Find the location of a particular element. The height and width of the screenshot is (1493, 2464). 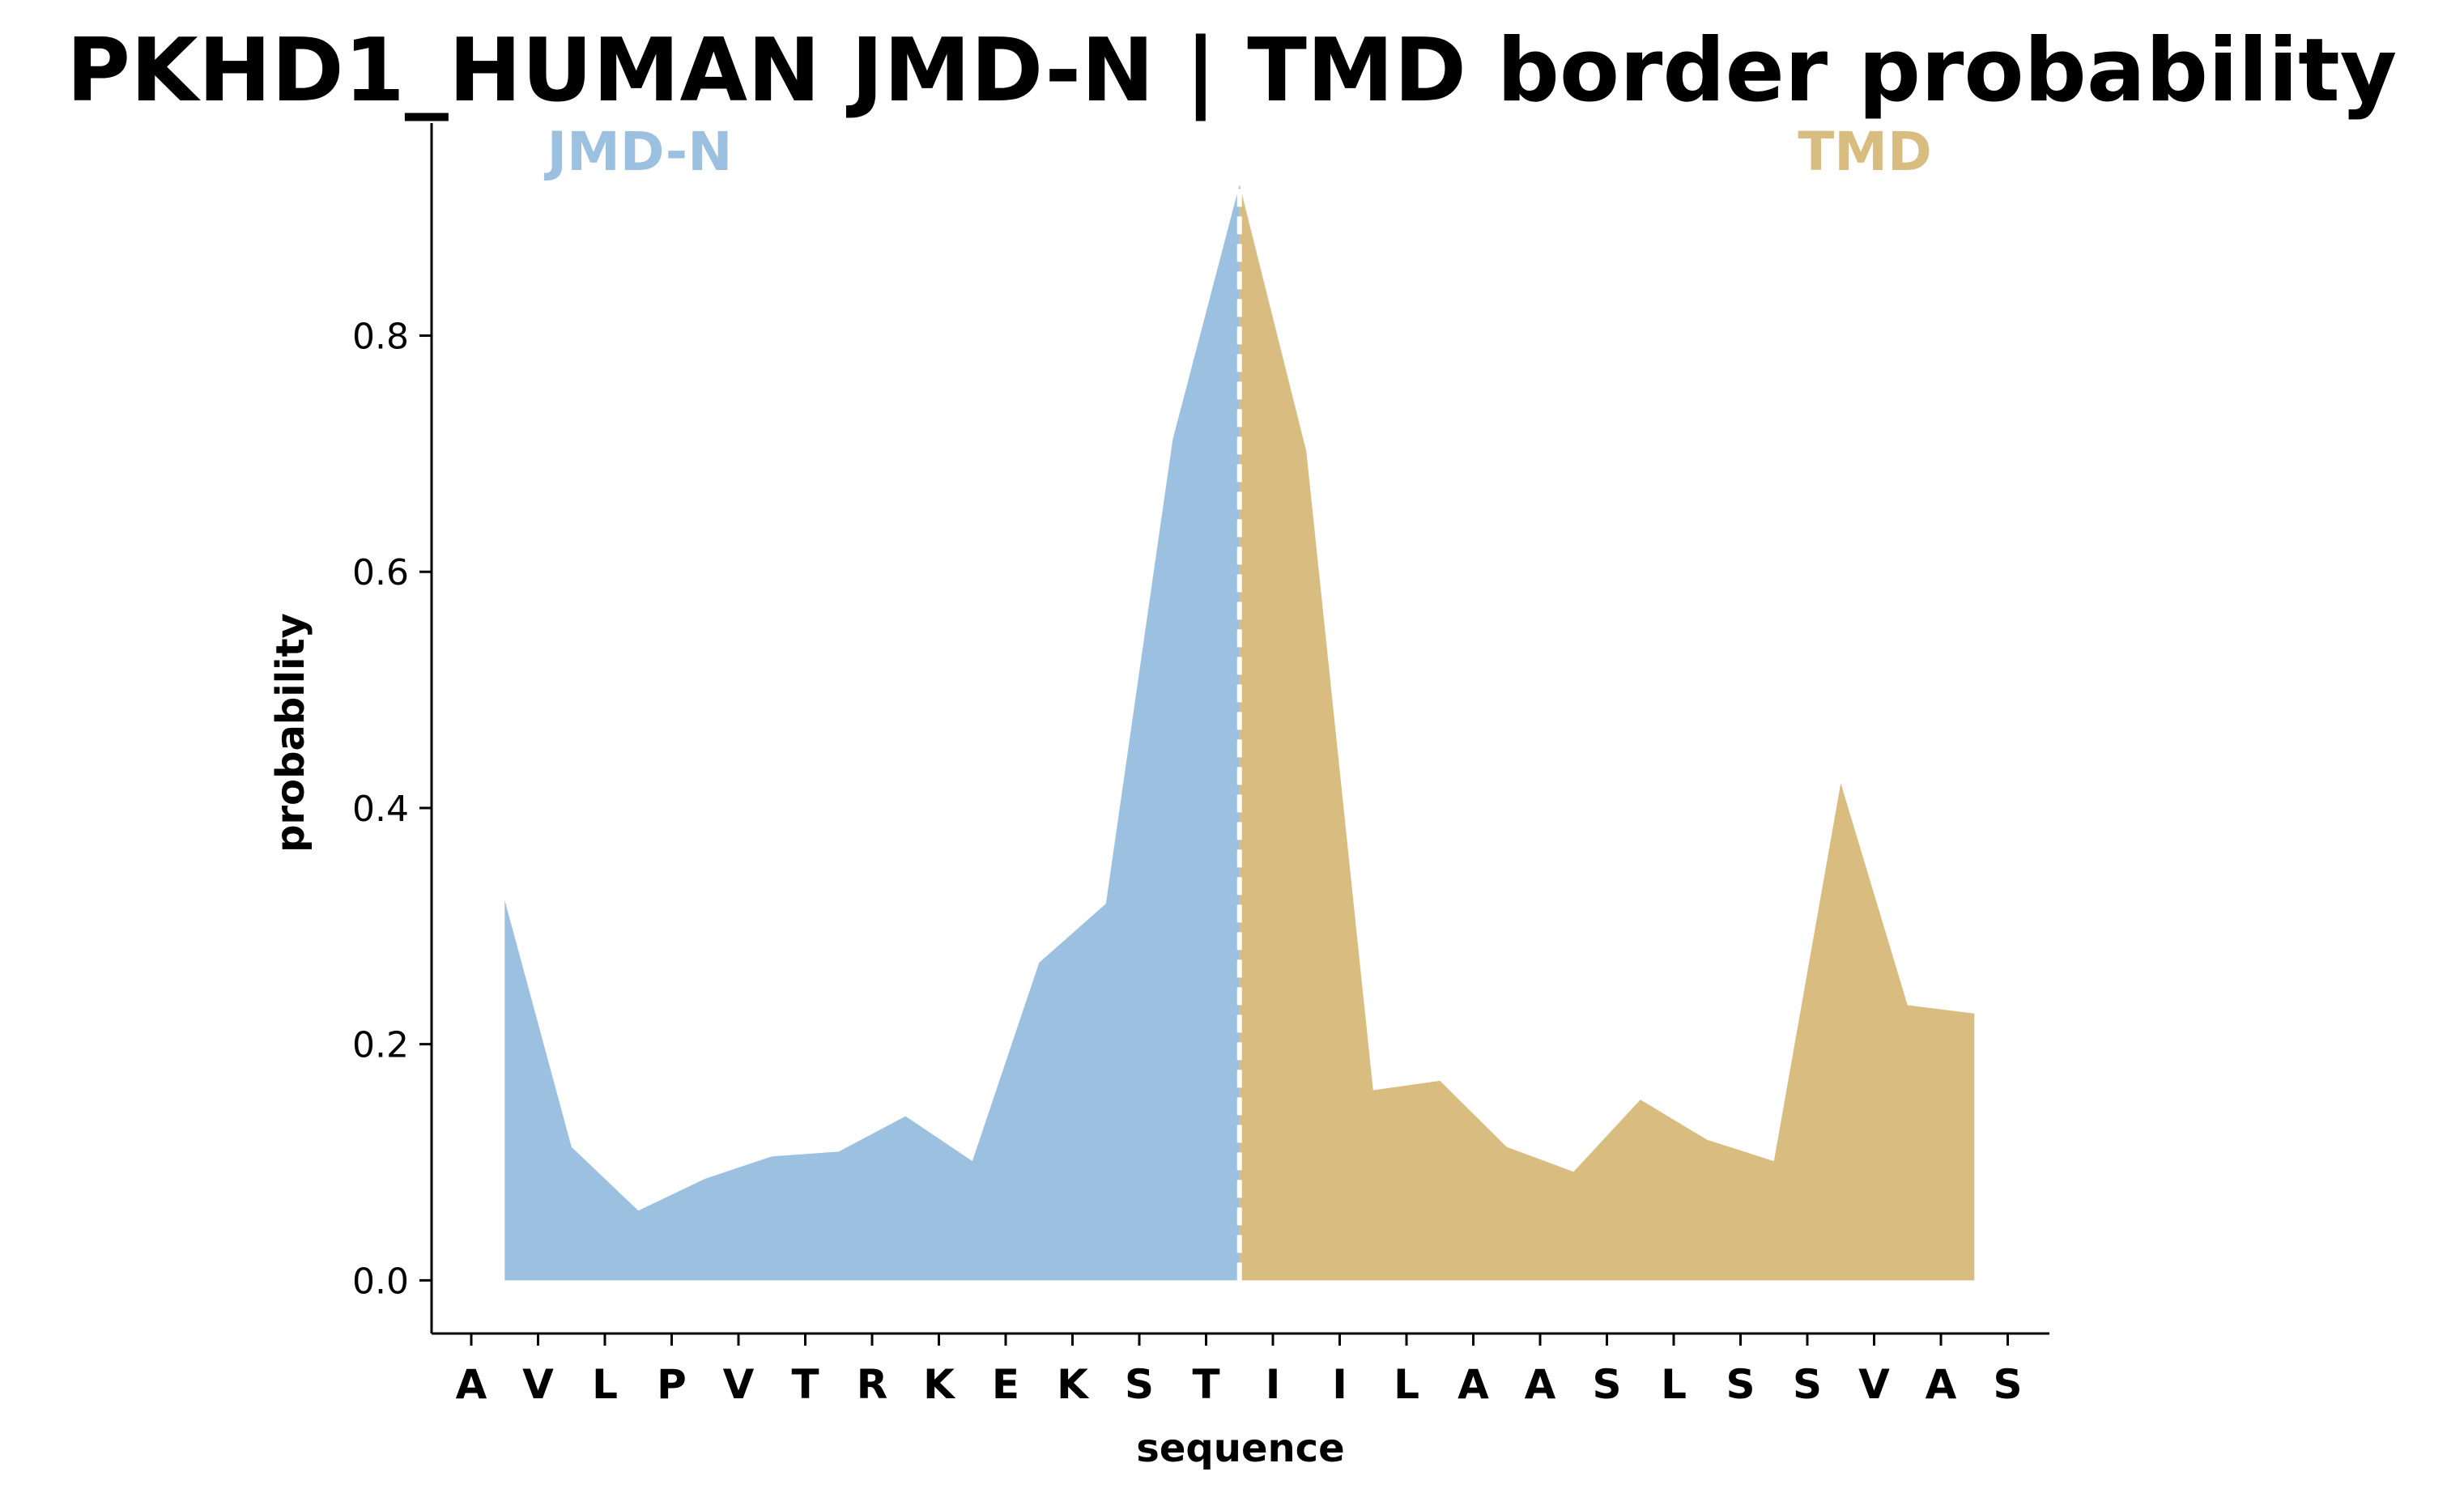

y-axis-label: probability is located at coordinates (290, 733).